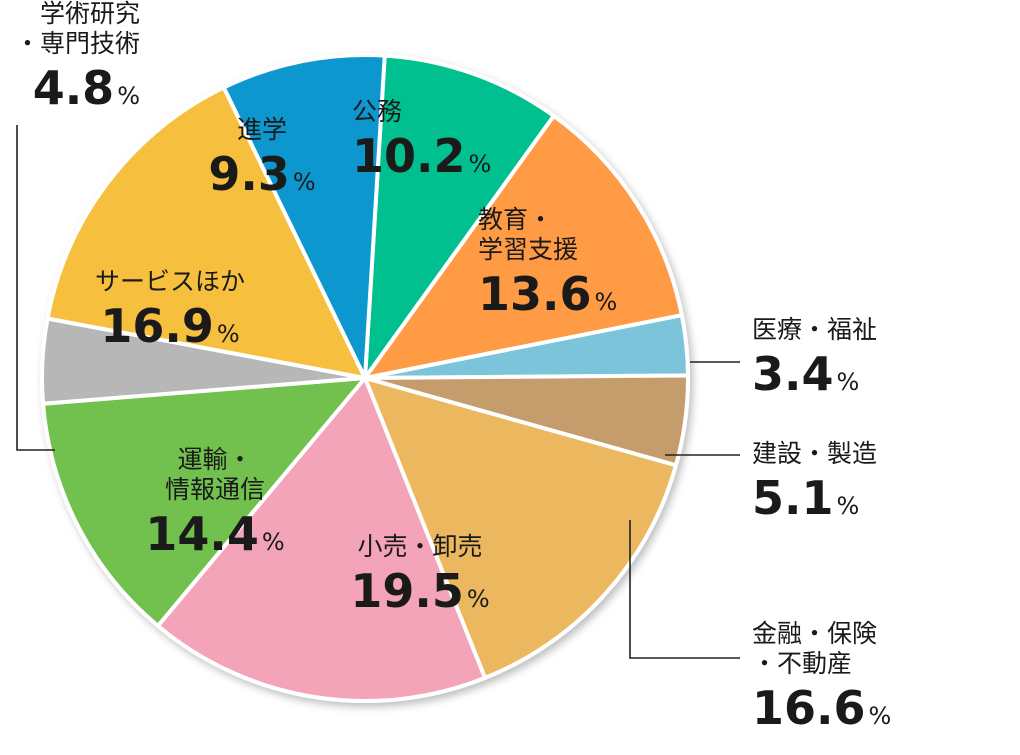  Describe the element at coordinates (215, 489) in the screenshot. I see `slice-name: 情報通信` at that location.